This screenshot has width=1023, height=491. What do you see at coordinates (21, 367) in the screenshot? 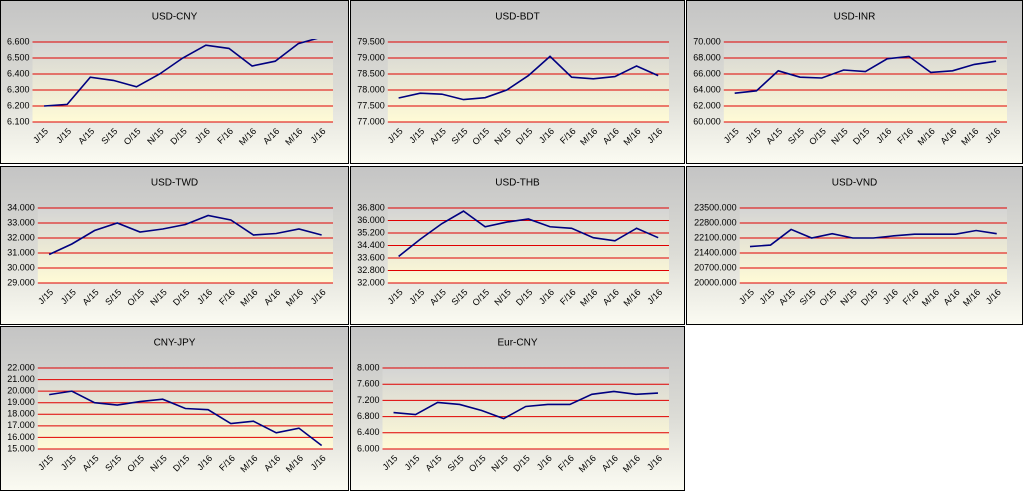
I see `y-tick-label: 22.000` at bounding box center [21, 367].